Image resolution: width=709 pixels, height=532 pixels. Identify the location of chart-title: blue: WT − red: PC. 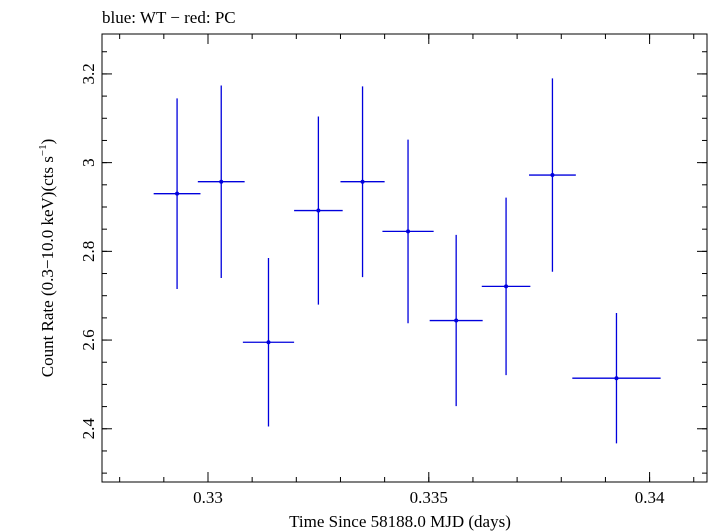
(169, 17).